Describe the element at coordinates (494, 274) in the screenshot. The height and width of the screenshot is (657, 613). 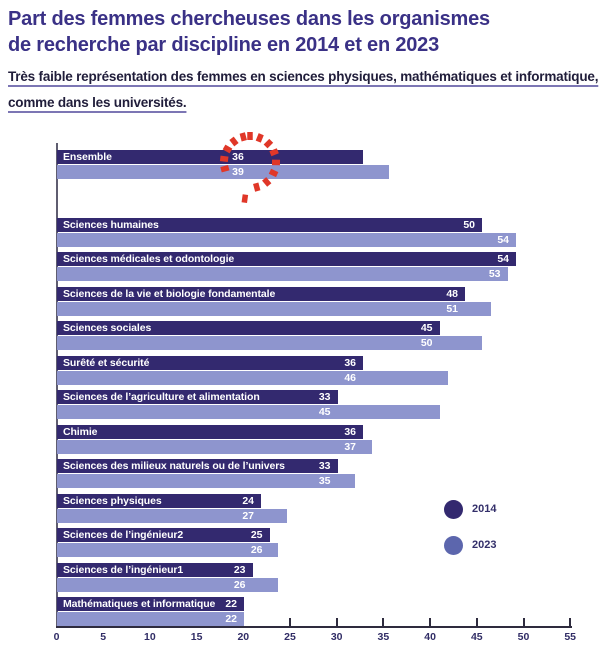
I see `bar-value-label: 53` at that location.